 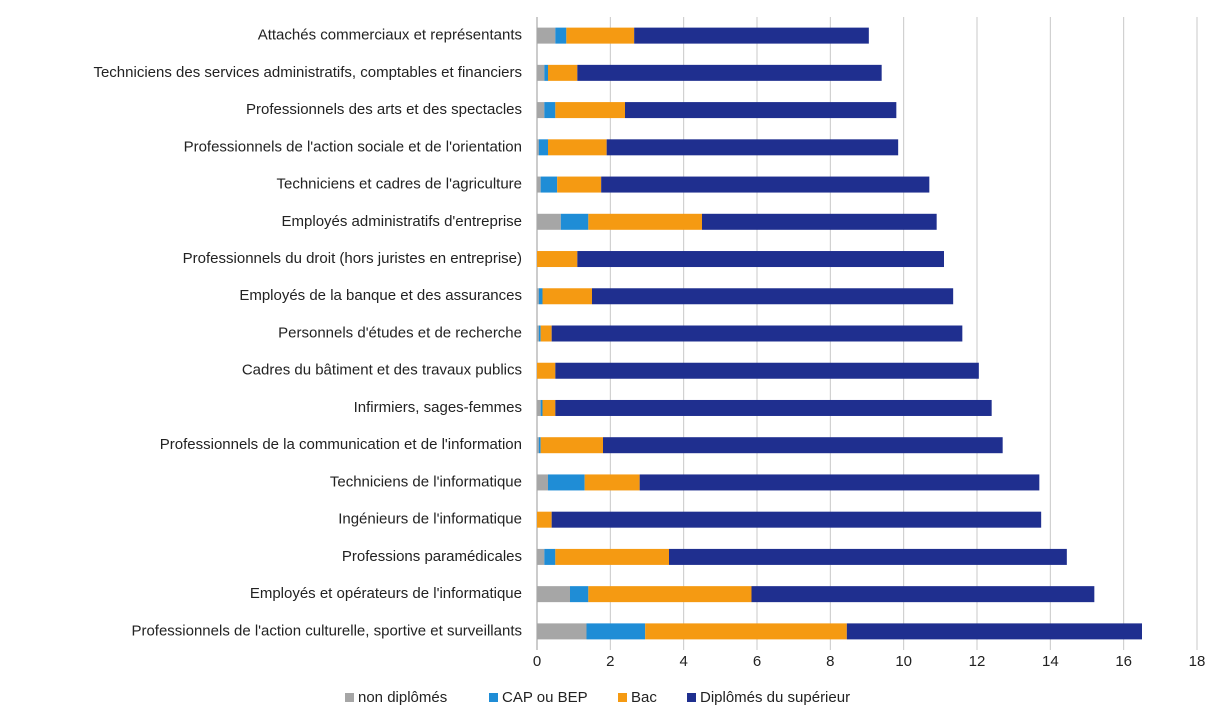 What do you see at coordinates (426, 481) in the screenshot?
I see `y-tick-label: Techniciens de l'informatique` at bounding box center [426, 481].